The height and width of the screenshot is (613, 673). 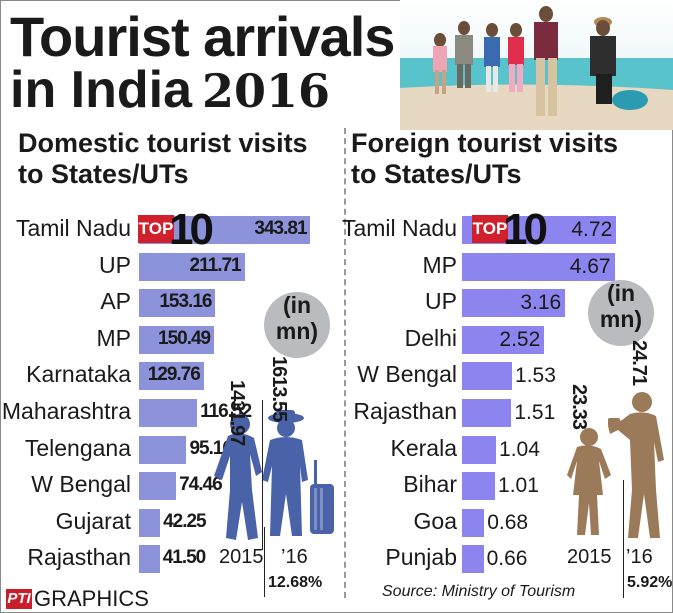 I want to click on foreign-growth: 5.92%, so click(x=650, y=582).